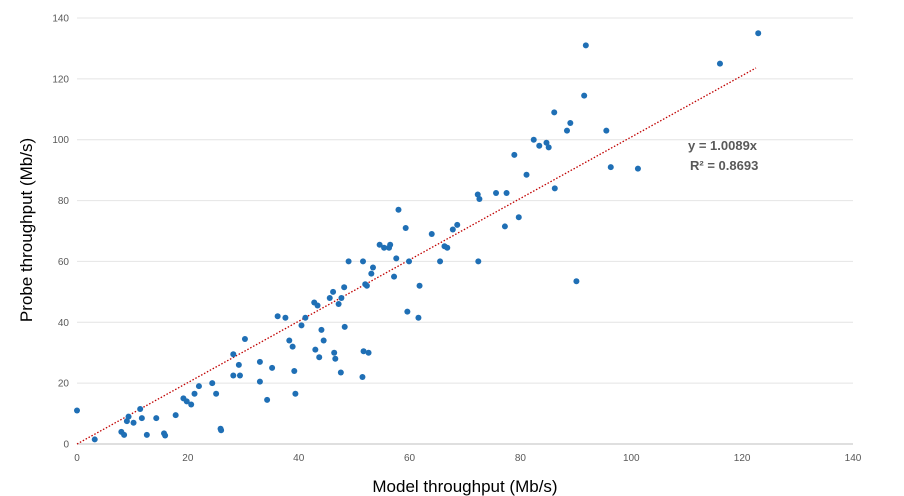  Describe the element at coordinates (521, 458) in the screenshot. I see `x-tick-label: 80` at that location.